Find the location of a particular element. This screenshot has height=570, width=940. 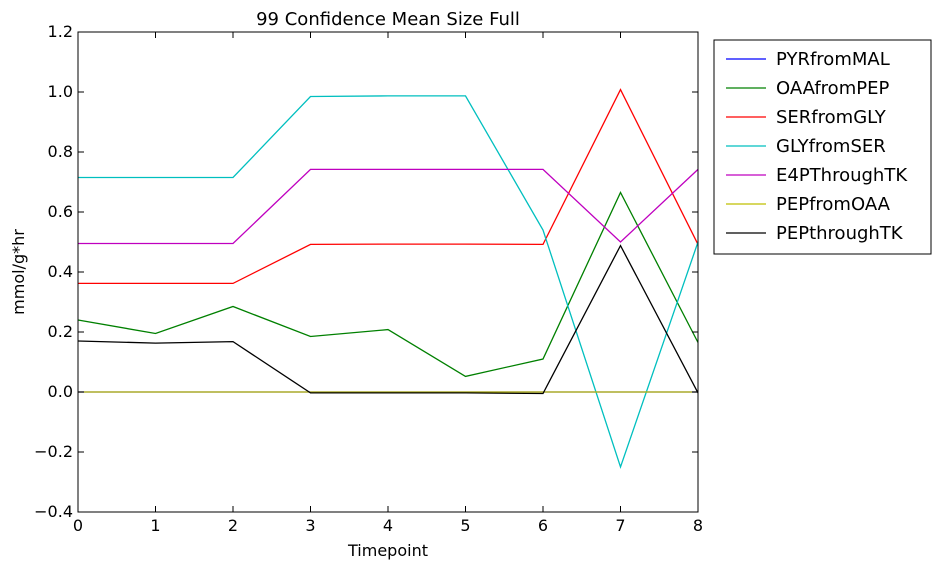

y-tick-label: 0.2 is located at coordinates (60, 331).